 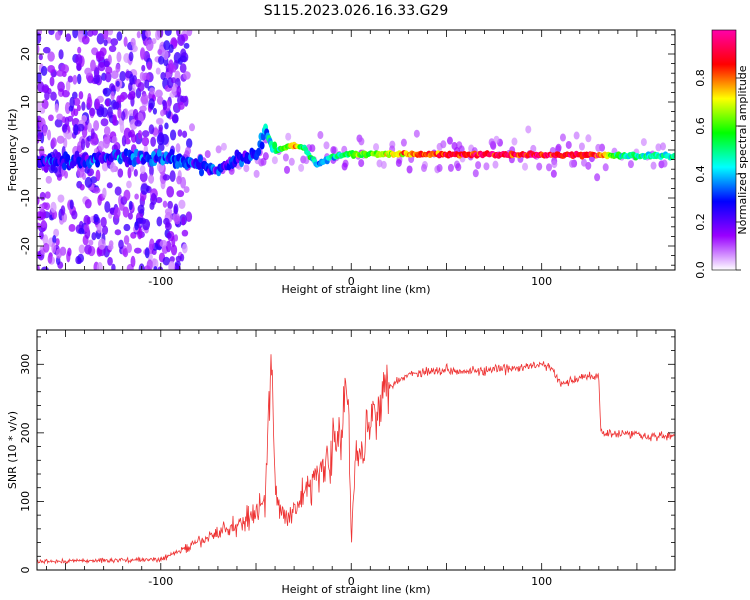 I want to click on snr-x-tick-label: -100, so click(x=160, y=581).